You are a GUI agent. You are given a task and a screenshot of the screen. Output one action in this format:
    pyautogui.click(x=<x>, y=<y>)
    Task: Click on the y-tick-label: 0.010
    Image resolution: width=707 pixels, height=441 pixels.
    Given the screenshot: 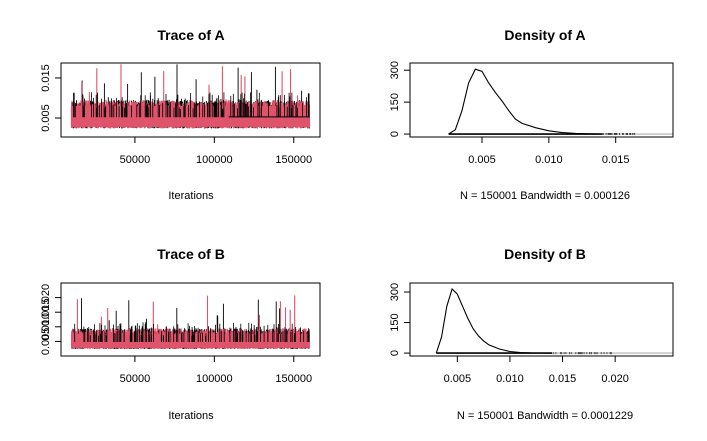 What is the action you would take?
    pyautogui.click(x=46, y=327)
    